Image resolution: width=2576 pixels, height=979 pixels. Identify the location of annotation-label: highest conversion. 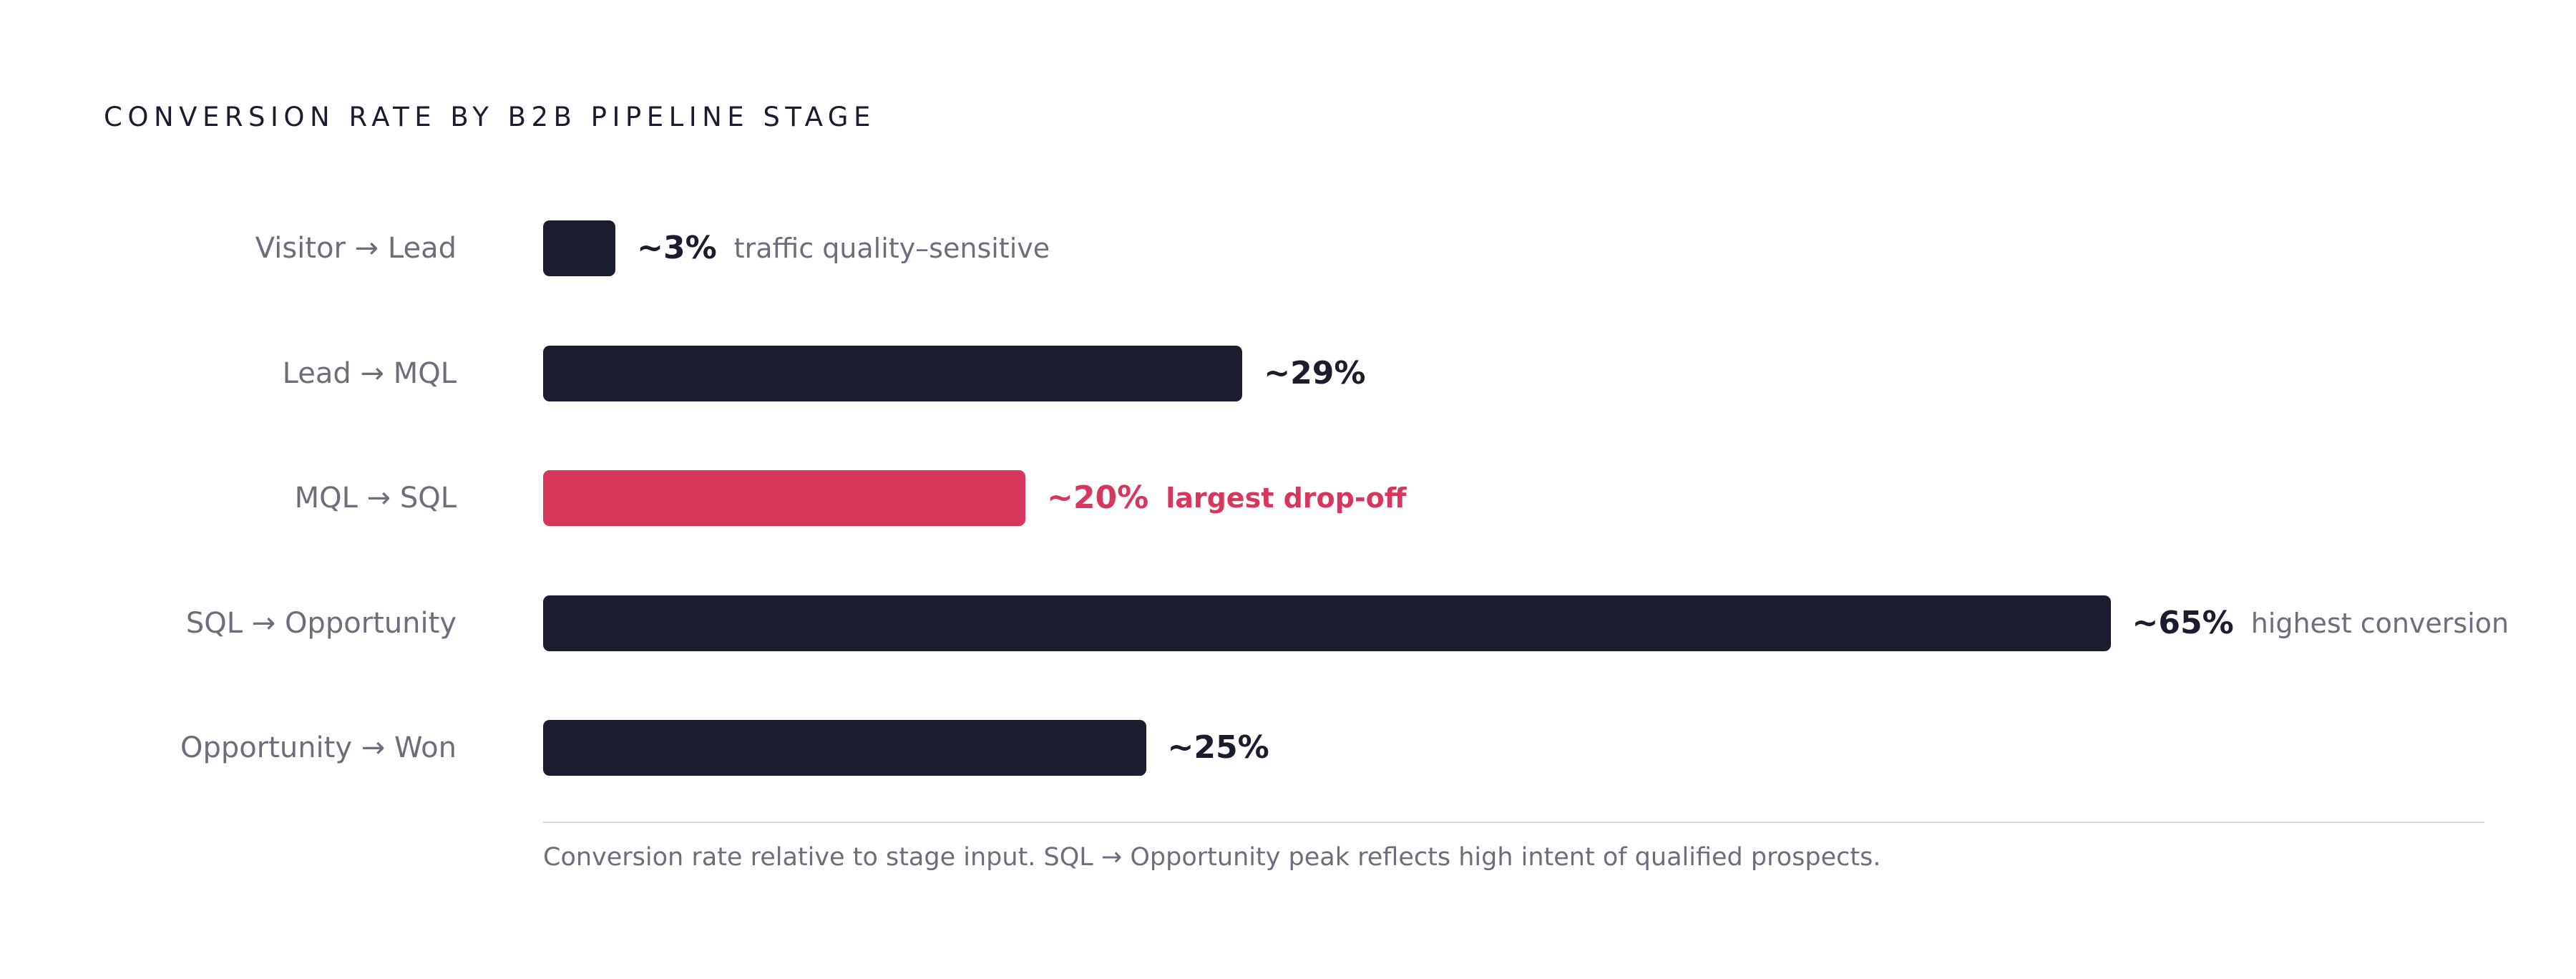
(2379, 623).